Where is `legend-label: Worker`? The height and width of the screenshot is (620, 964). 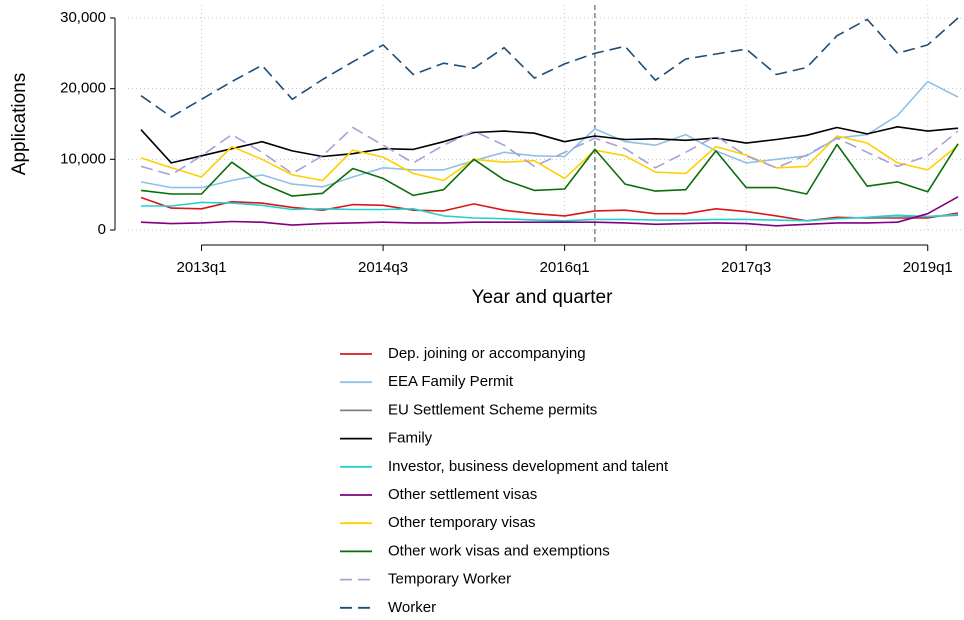 legend-label: Worker is located at coordinates (412, 607).